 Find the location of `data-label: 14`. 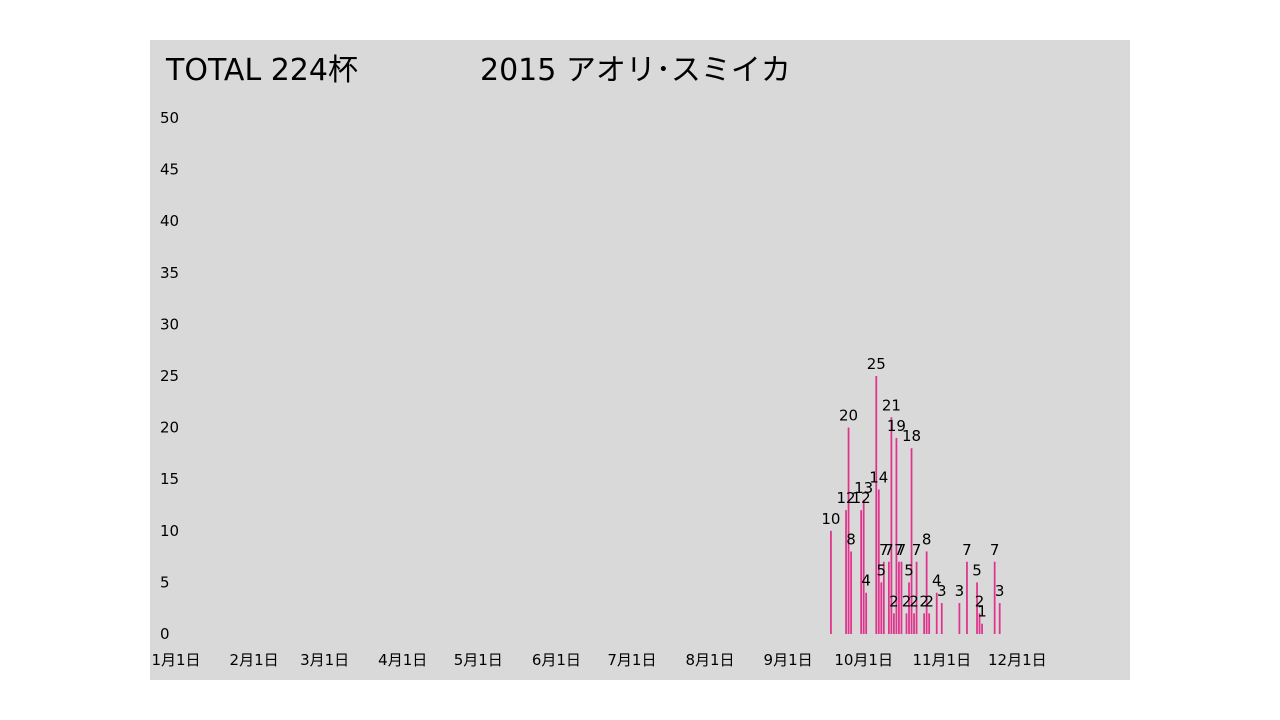

data-label: 14 is located at coordinates (878, 478).